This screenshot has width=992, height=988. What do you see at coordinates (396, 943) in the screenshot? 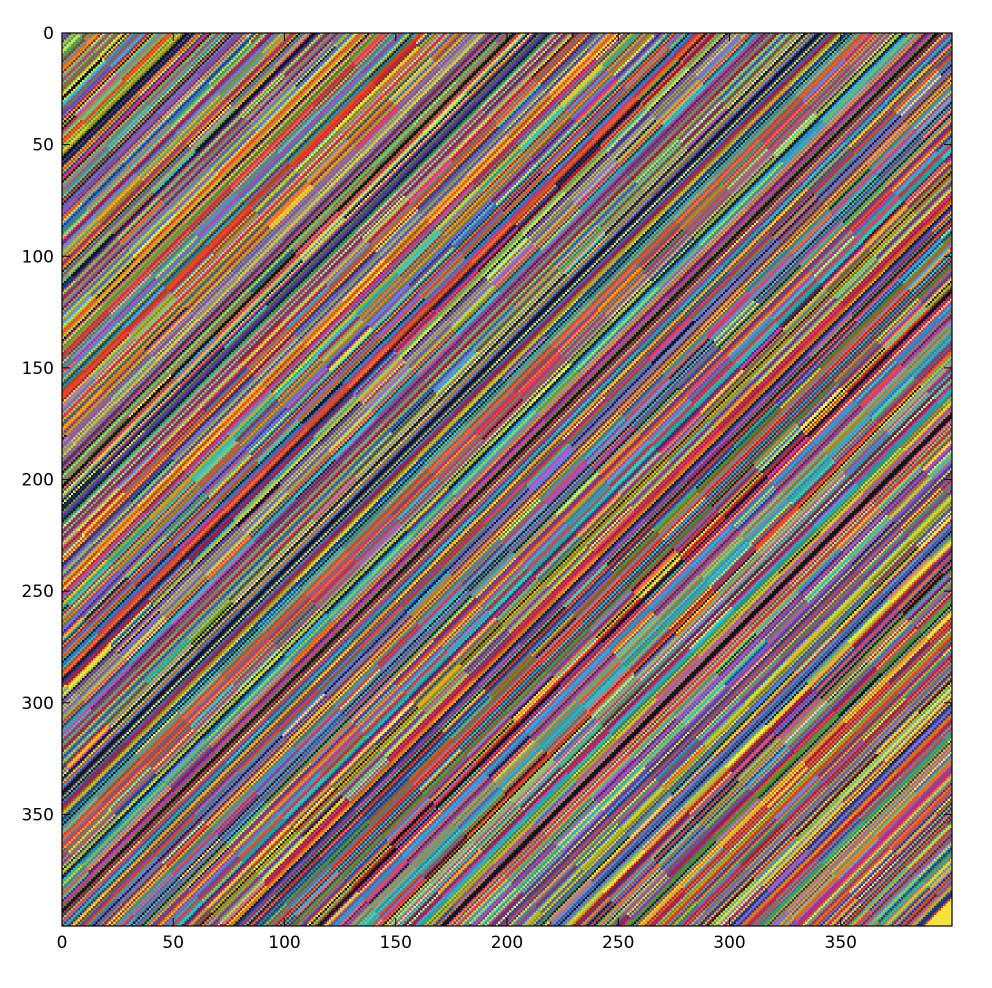
I see `x-tick-label: 150` at bounding box center [396, 943].